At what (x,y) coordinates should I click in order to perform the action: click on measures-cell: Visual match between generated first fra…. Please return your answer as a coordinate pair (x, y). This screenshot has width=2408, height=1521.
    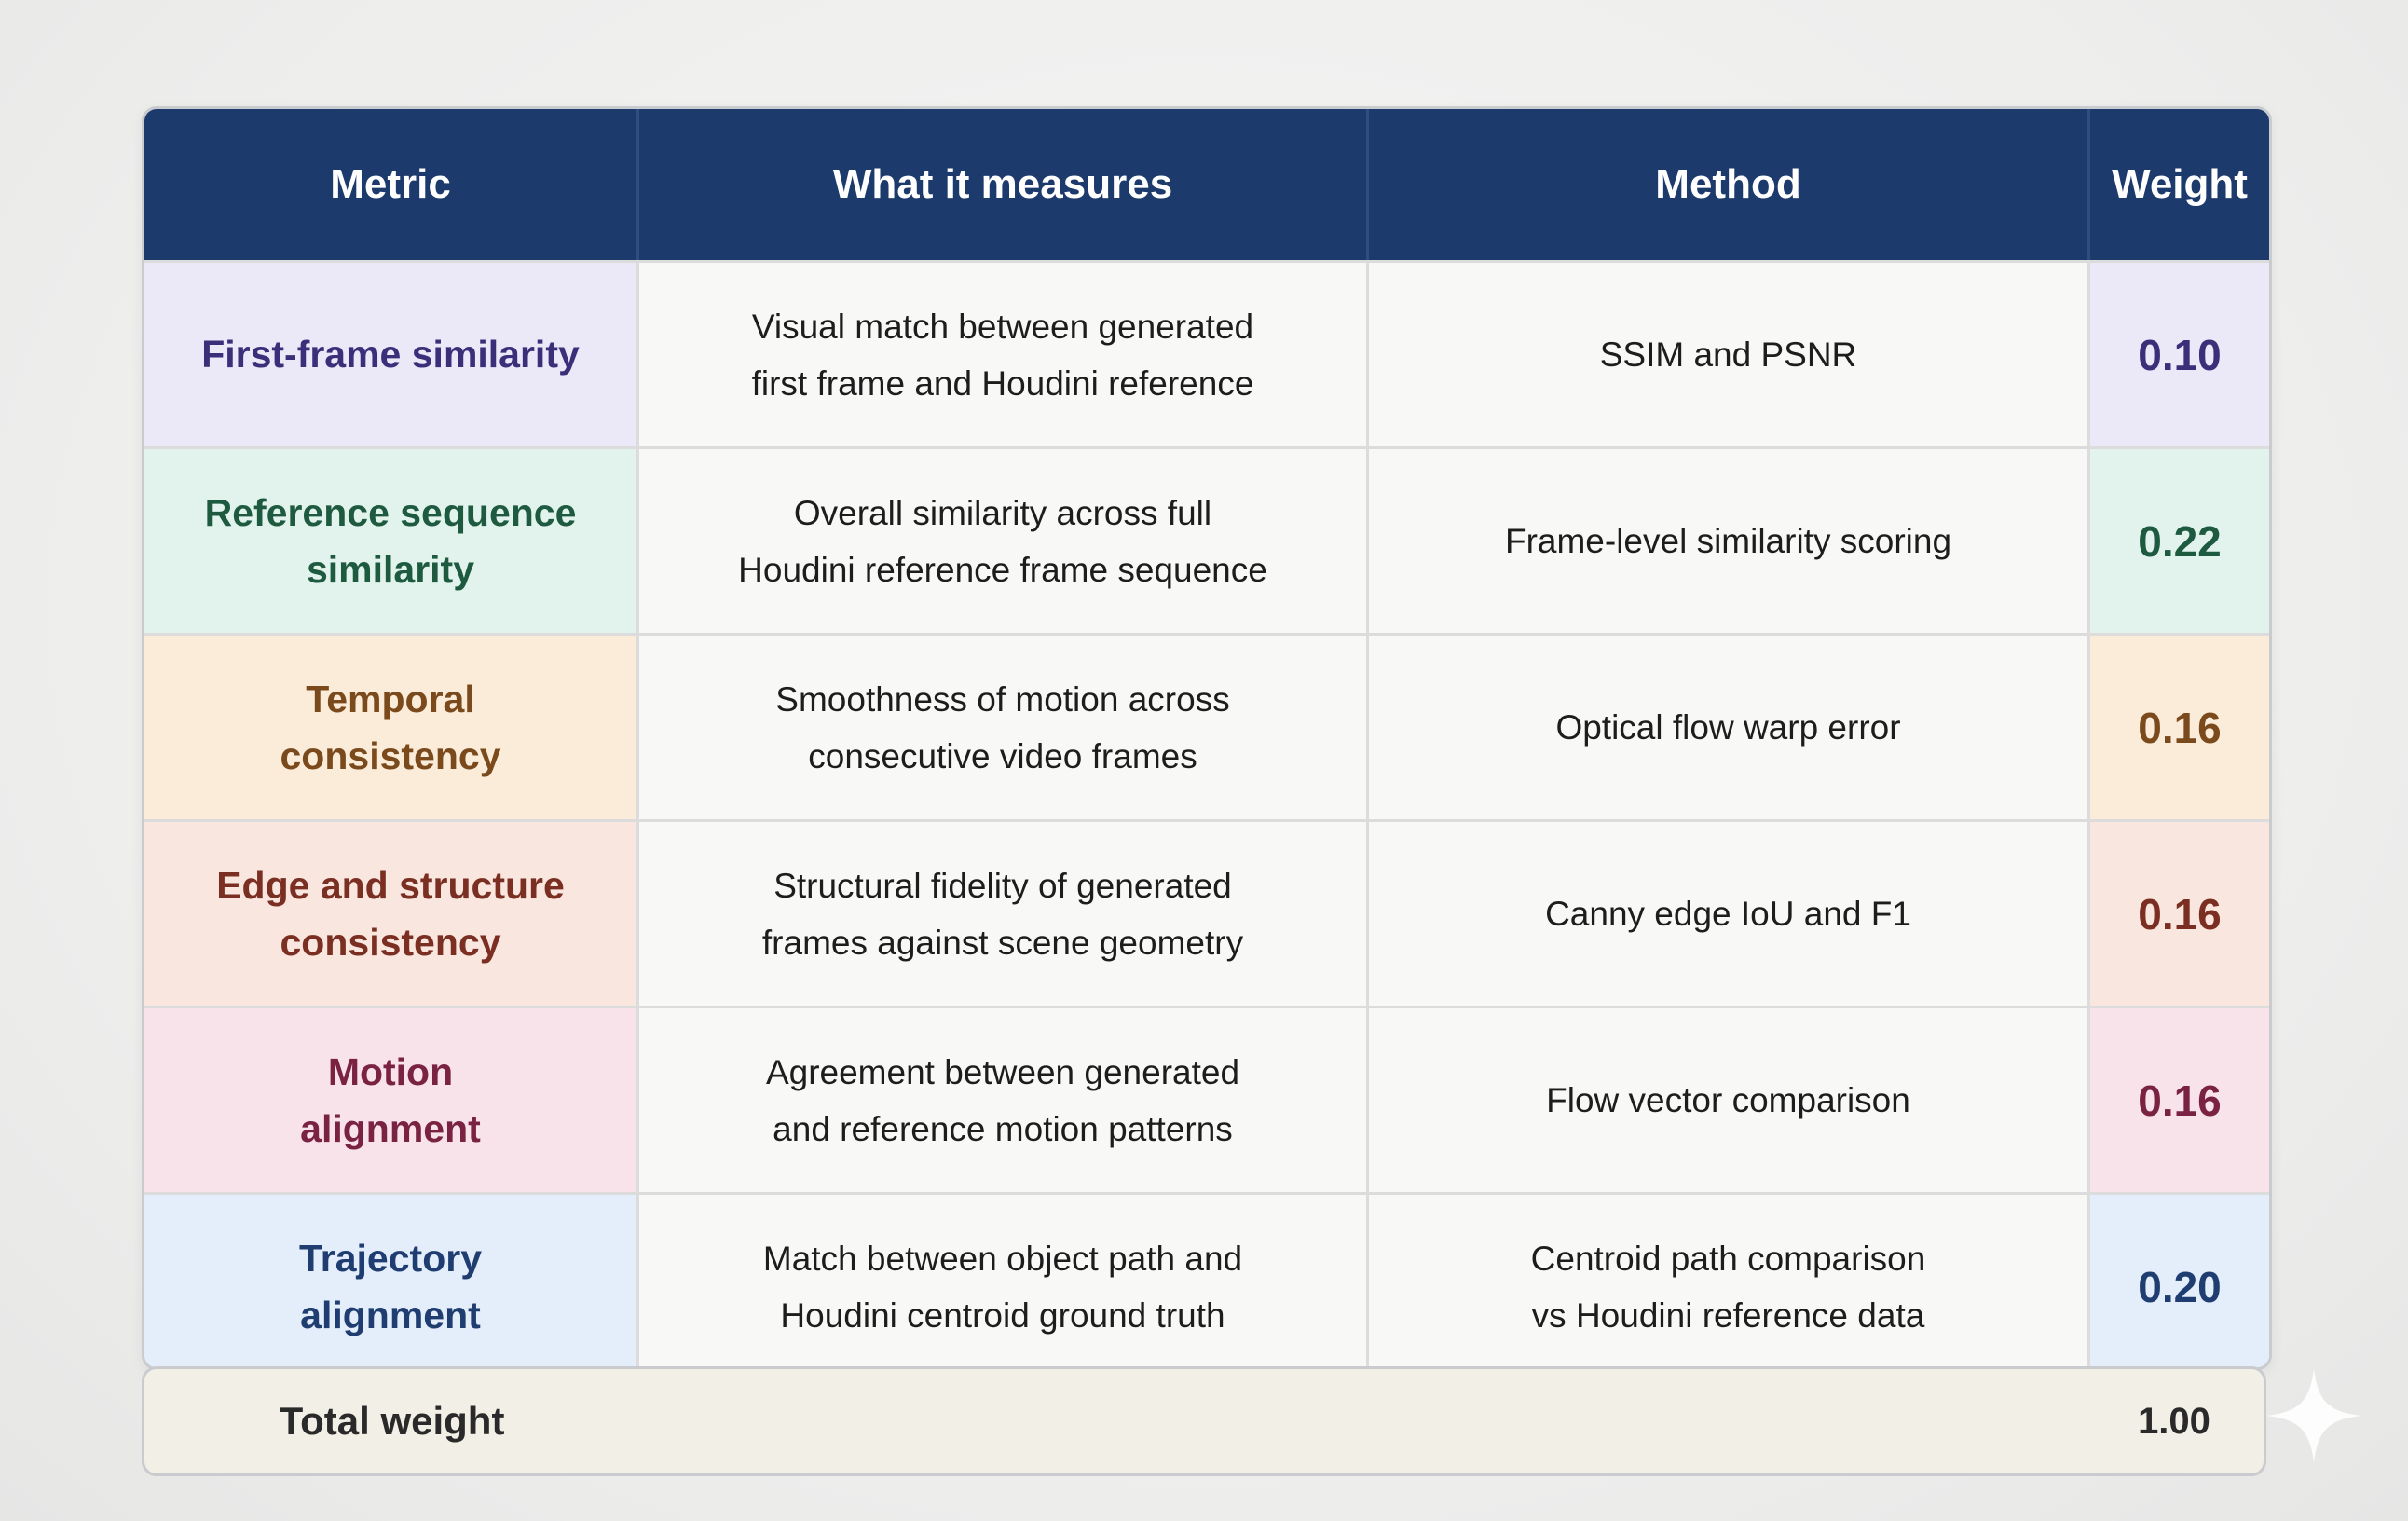
    Looking at the image, I should click on (1004, 354).